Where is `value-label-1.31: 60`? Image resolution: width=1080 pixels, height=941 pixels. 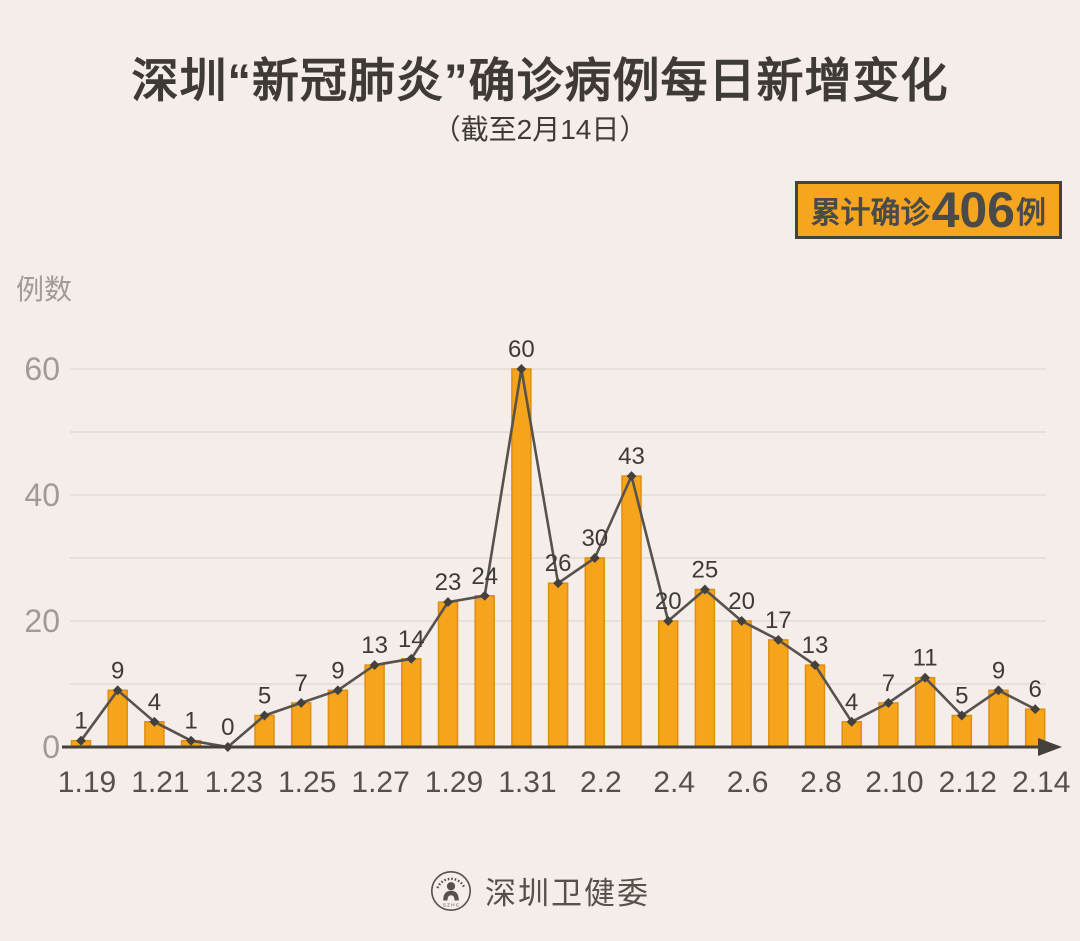
value-label-1.31: 60 is located at coordinates (521, 349).